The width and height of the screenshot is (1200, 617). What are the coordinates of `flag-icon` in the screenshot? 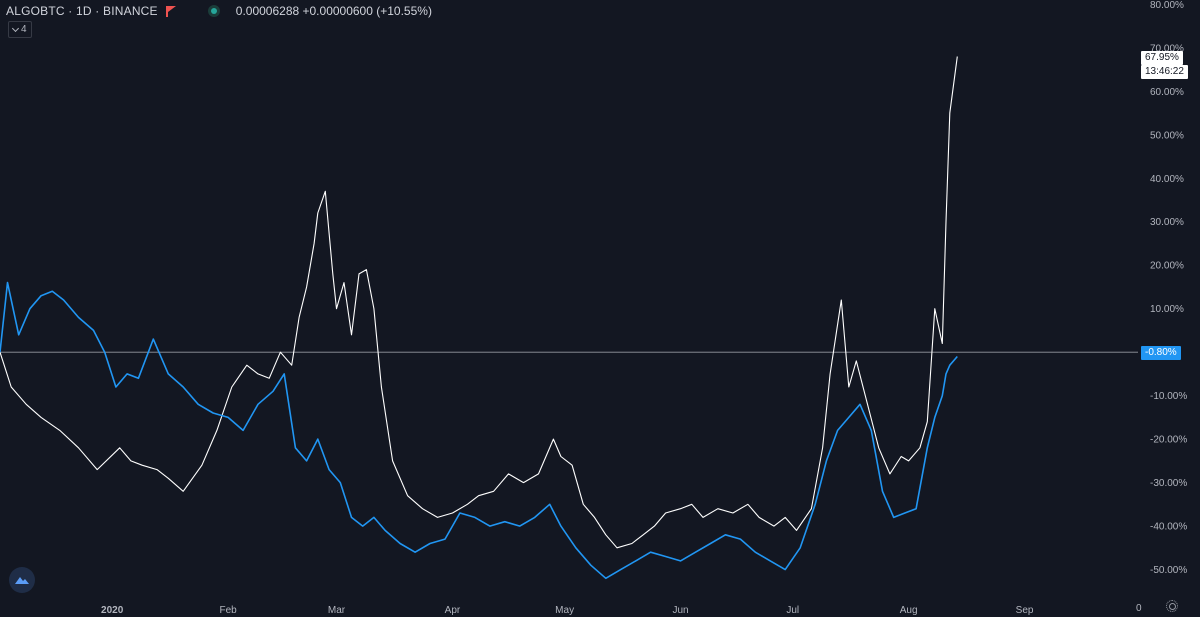 It's located at (170, 11).